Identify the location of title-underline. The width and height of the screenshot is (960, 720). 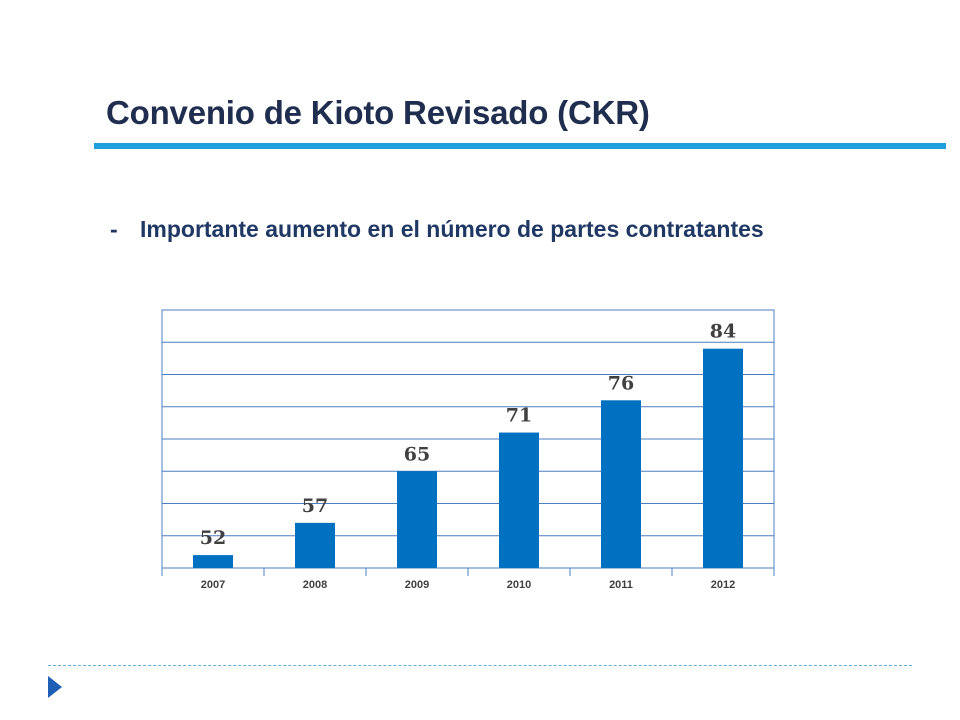
(520, 146).